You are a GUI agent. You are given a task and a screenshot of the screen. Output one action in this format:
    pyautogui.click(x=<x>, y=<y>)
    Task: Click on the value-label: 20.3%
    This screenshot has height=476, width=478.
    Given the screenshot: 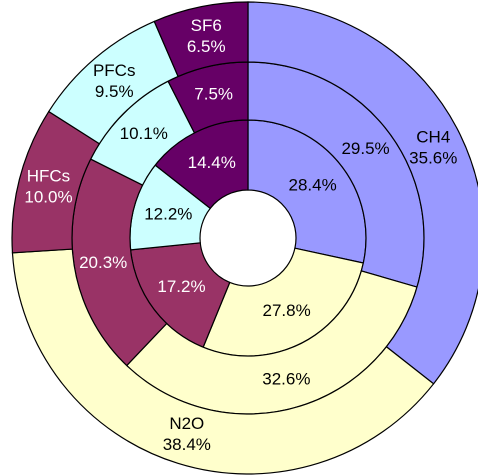 What is the action you would take?
    pyautogui.click(x=103, y=262)
    